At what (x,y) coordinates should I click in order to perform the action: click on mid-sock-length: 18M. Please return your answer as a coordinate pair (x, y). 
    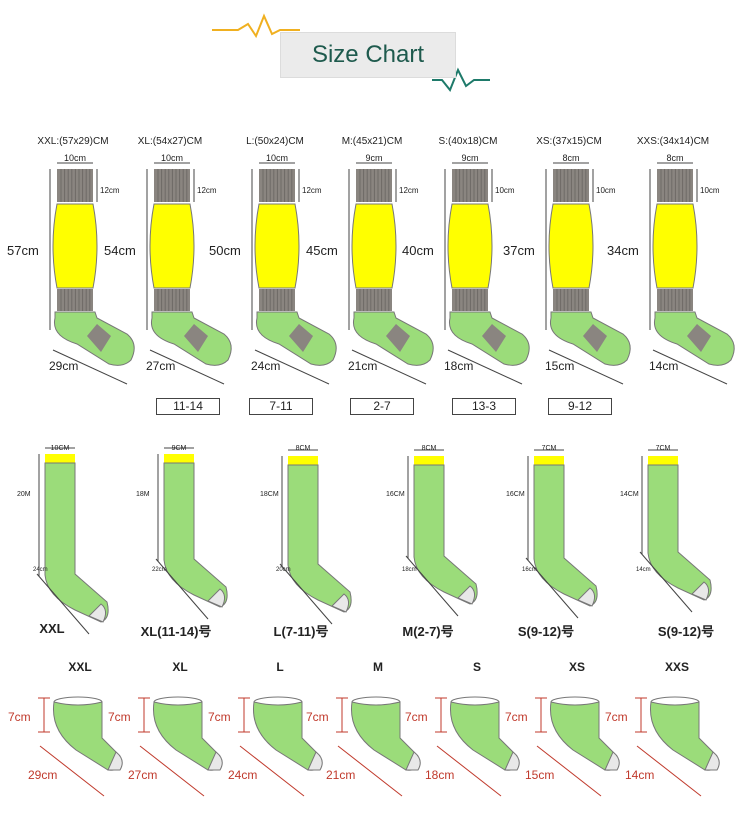
    Looking at the image, I should click on (143, 494).